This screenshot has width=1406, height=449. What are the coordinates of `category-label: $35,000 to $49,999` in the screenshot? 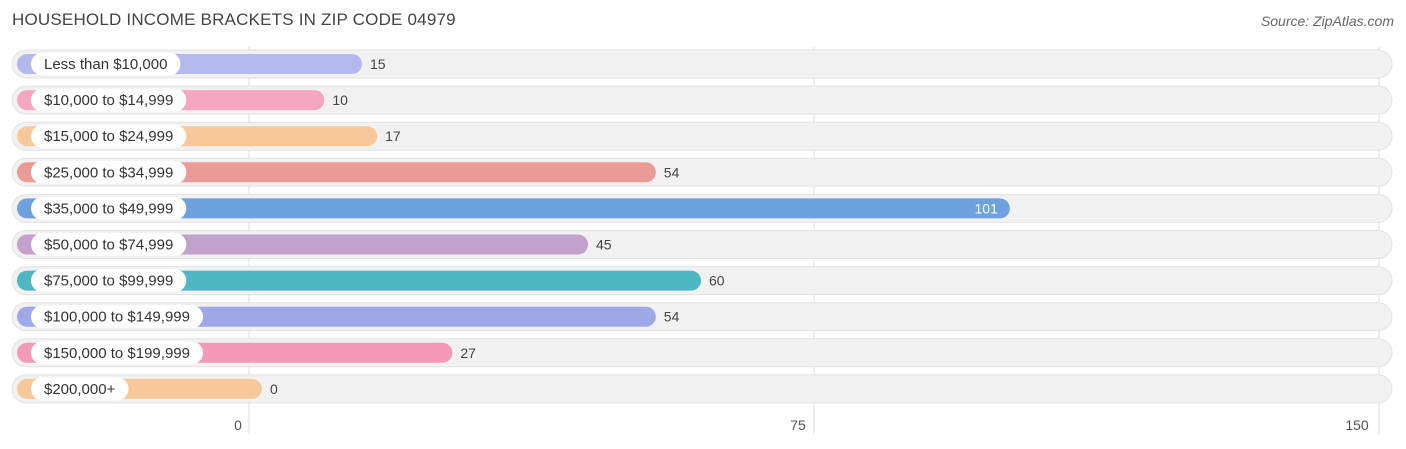 It's located at (108, 208).